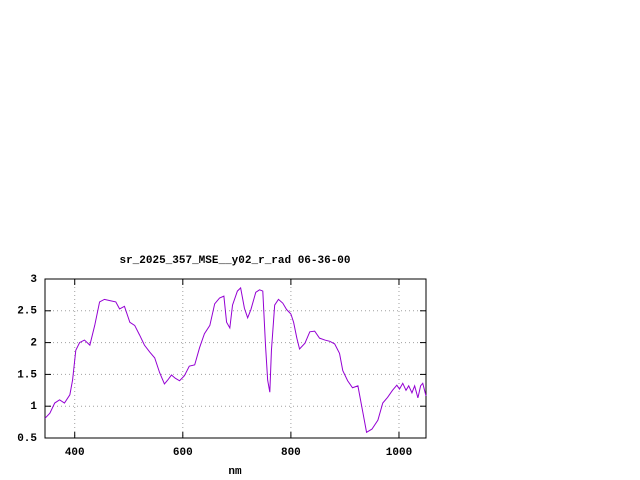 This screenshot has width=640, height=480. I want to click on y-tick-label: 2, so click(33, 344).